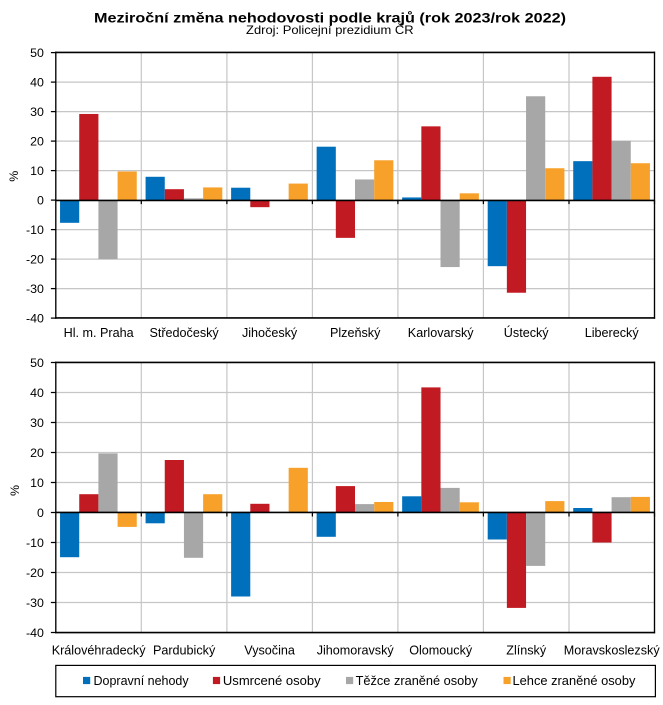  I want to click on svg-text: Moravskoslezský, so click(612, 650).